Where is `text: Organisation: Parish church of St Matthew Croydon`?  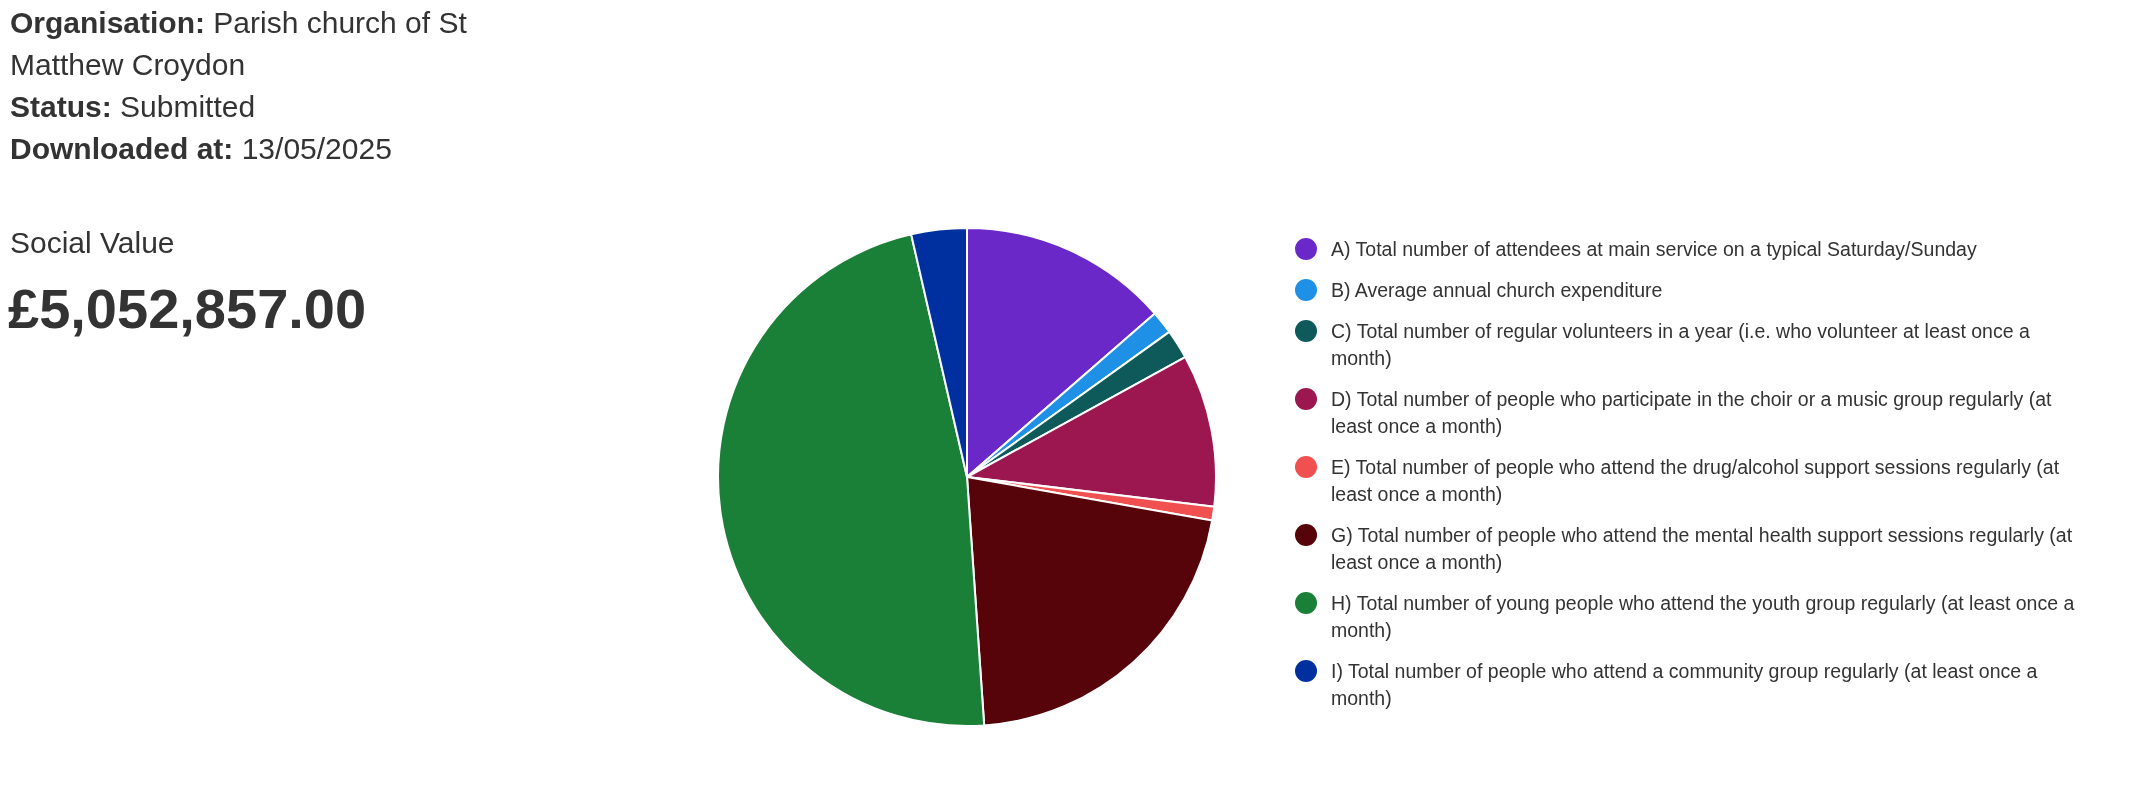 text: Organisation: Parish church of St Matthew Croydon is located at coordinates (239, 44).